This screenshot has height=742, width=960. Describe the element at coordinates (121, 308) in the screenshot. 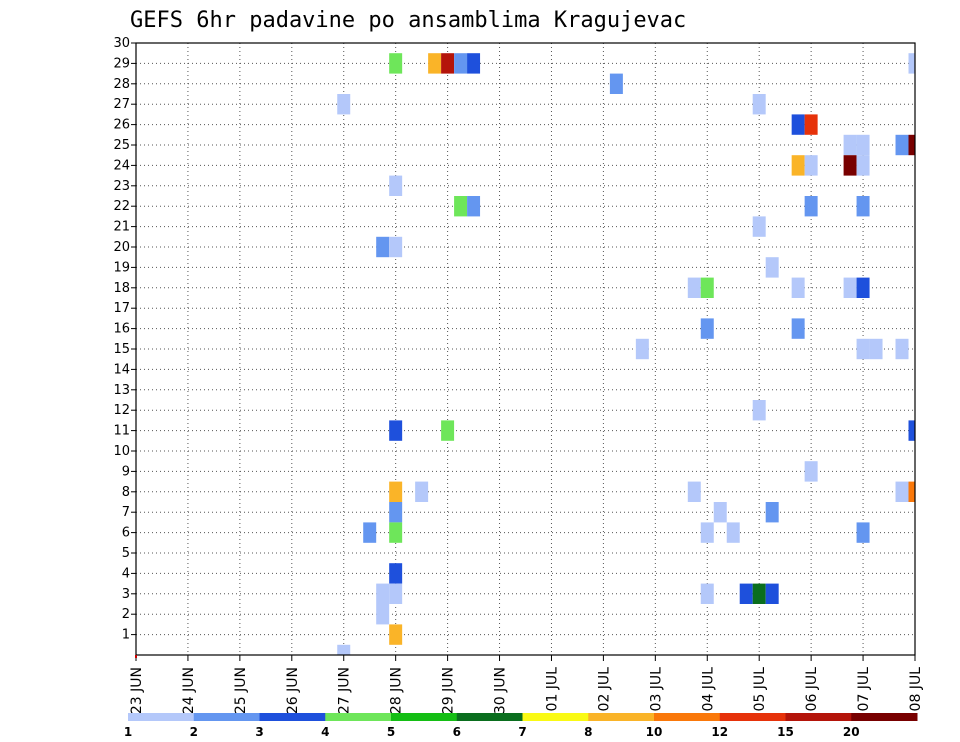

I see `y-tick-label: 17` at that location.